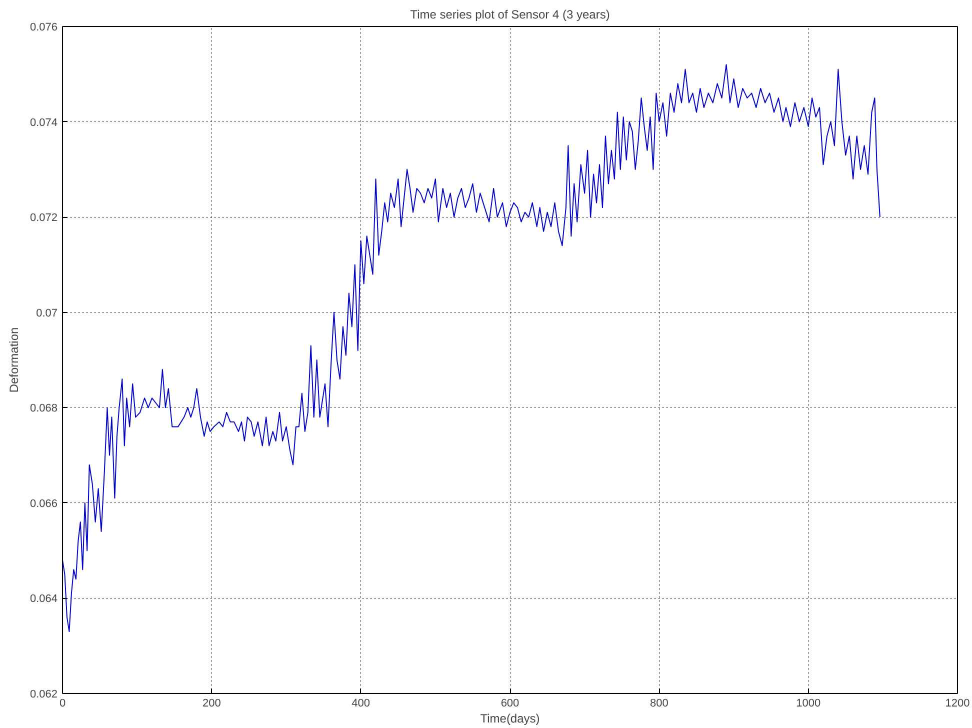  What do you see at coordinates (13, 360) in the screenshot?
I see `y-axis-title: Deformation` at bounding box center [13, 360].